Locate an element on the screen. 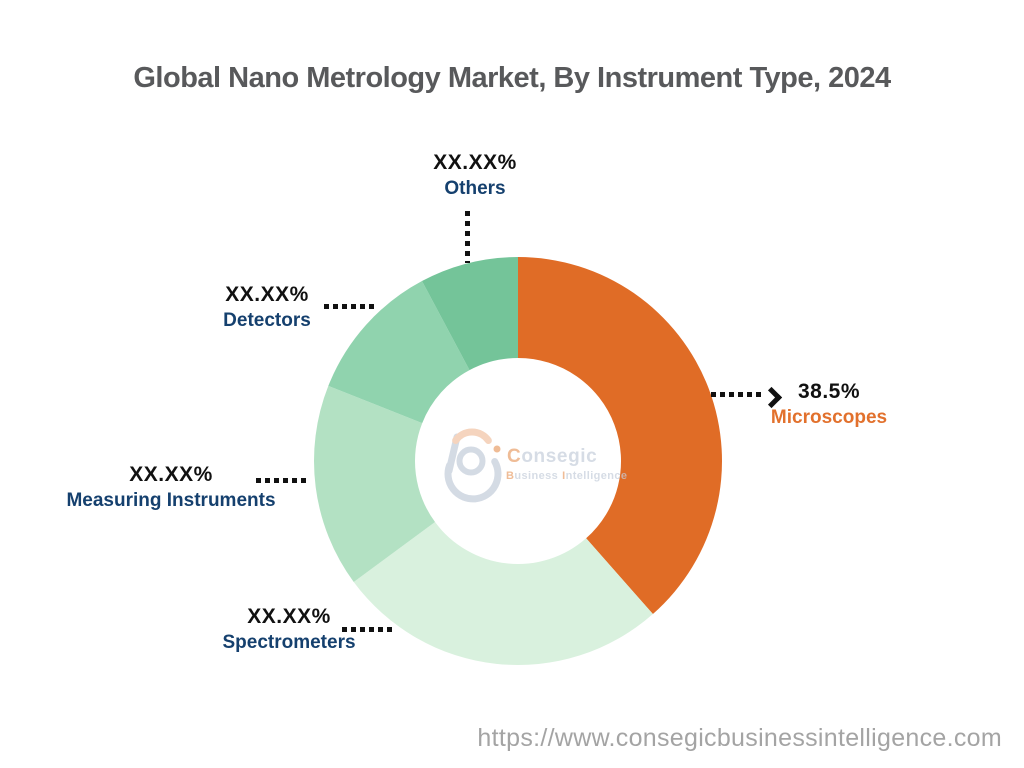 The height and width of the screenshot is (768, 1024). microscopes-value: 38.5% is located at coordinates (829, 391).